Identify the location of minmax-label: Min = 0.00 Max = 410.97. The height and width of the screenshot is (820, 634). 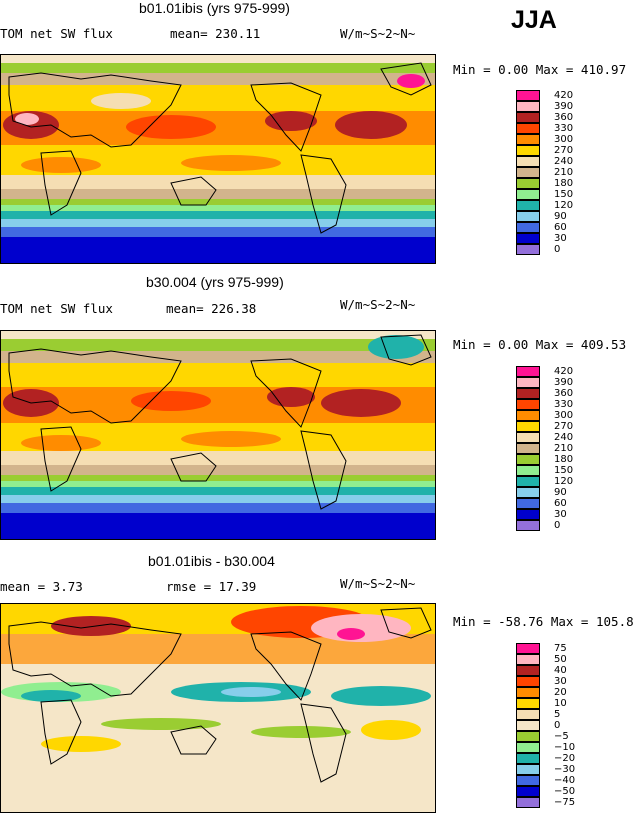
(540, 69).